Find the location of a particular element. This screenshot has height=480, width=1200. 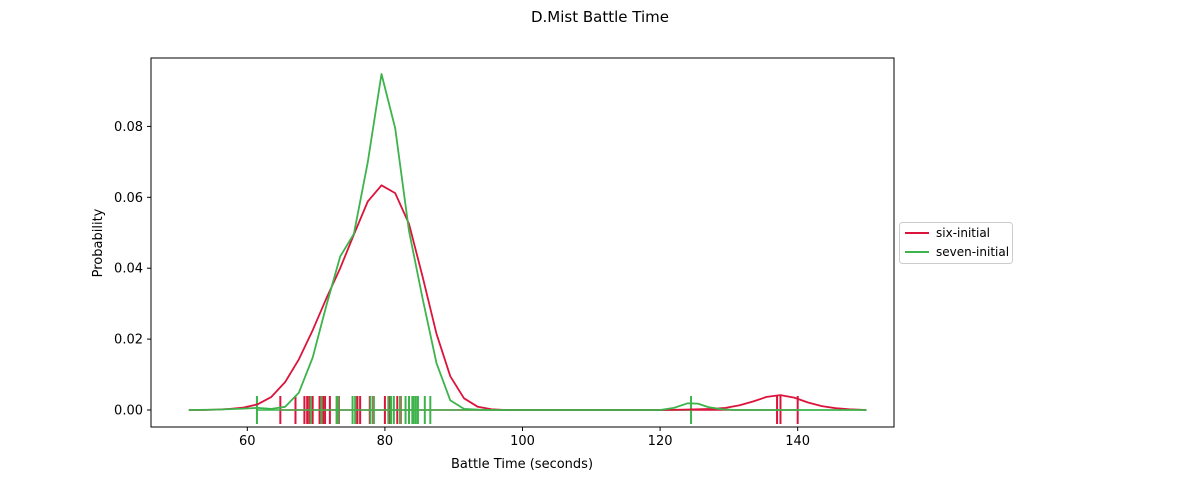

x-axis: 60 80 100 120 140 is located at coordinates (524, 438).